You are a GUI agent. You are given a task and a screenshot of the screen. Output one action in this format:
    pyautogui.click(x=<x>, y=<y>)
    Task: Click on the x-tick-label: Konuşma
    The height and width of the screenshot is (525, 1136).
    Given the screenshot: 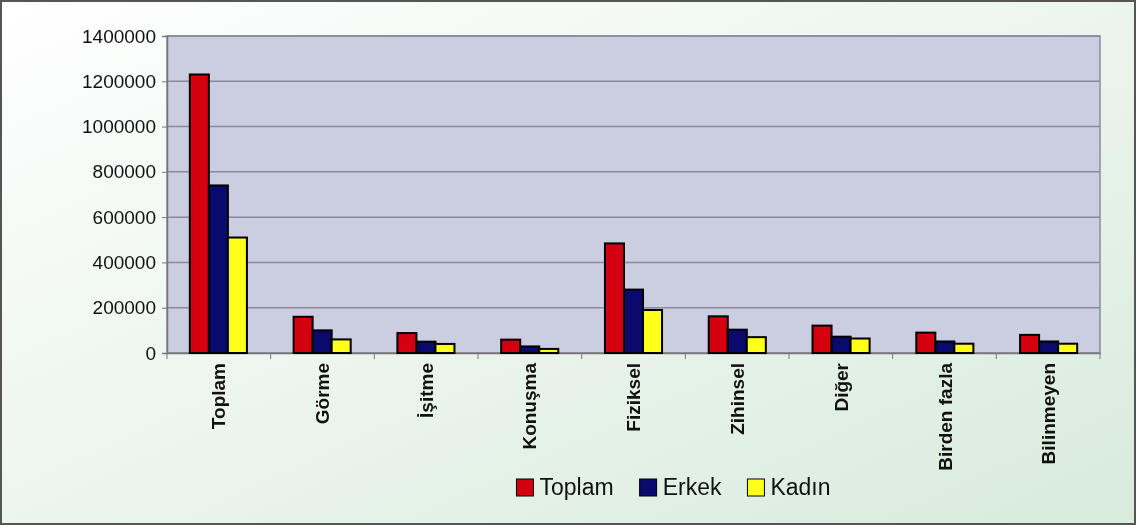 What is the action you would take?
    pyautogui.click(x=530, y=406)
    